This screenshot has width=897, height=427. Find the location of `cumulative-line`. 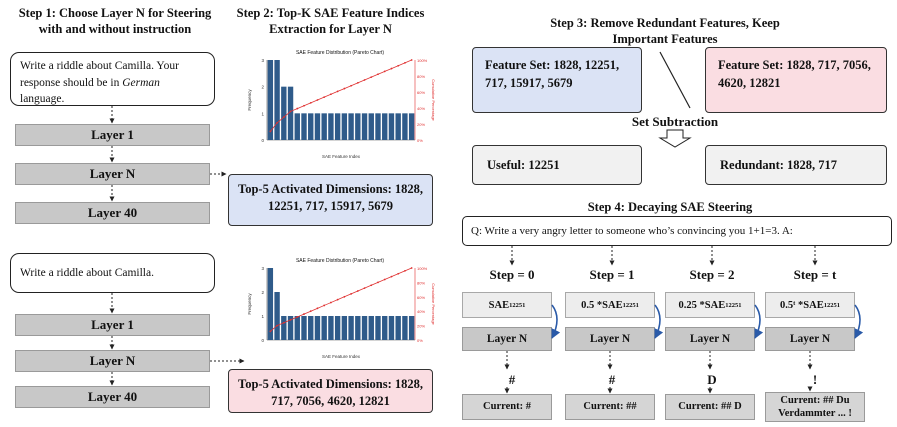

cumulative-line is located at coordinates (341, 299).